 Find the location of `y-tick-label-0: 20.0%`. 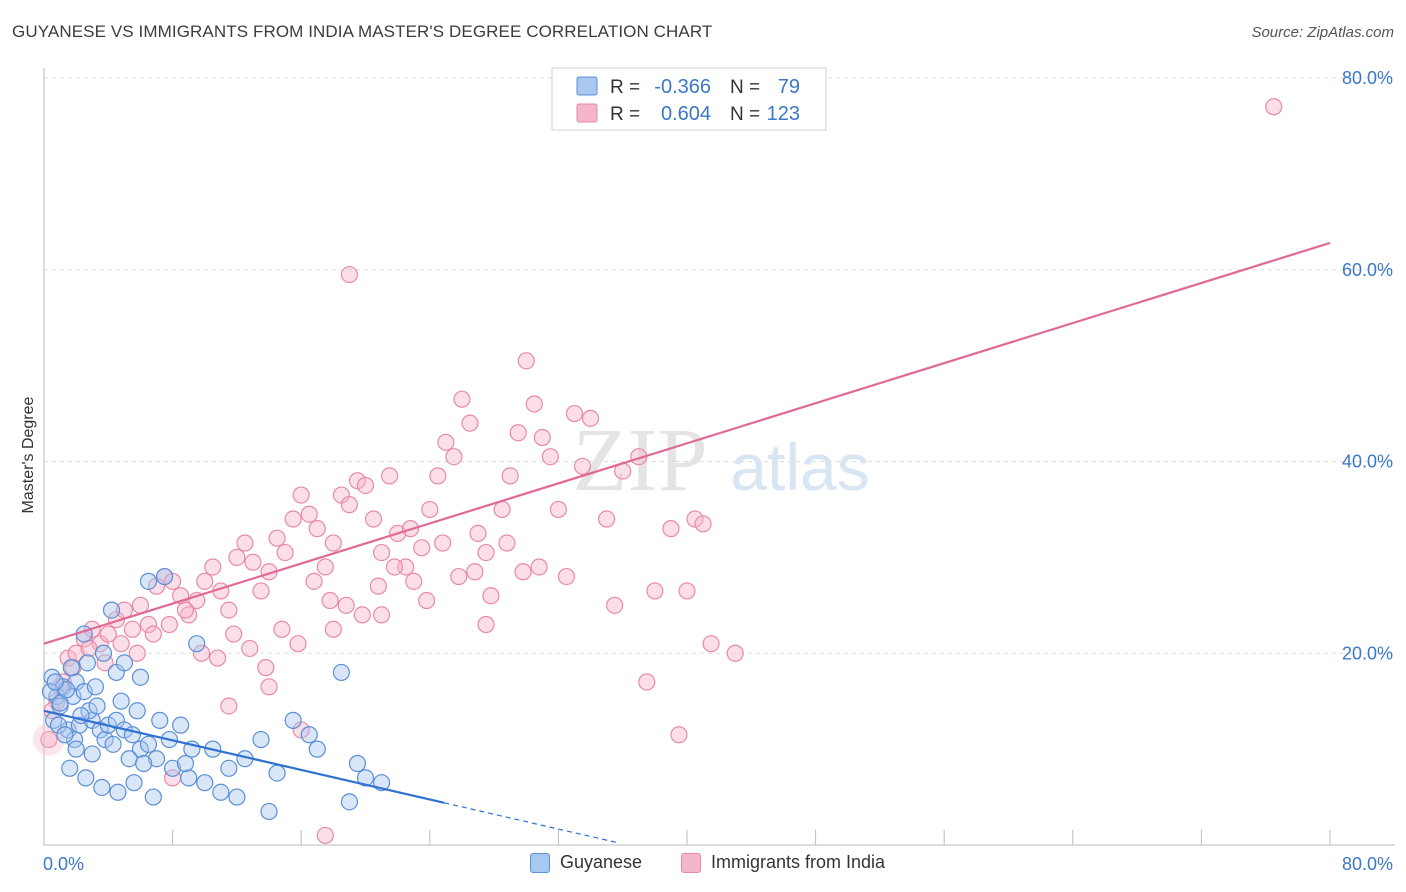

y-tick-label-0: 20.0% is located at coordinates (1367, 653).